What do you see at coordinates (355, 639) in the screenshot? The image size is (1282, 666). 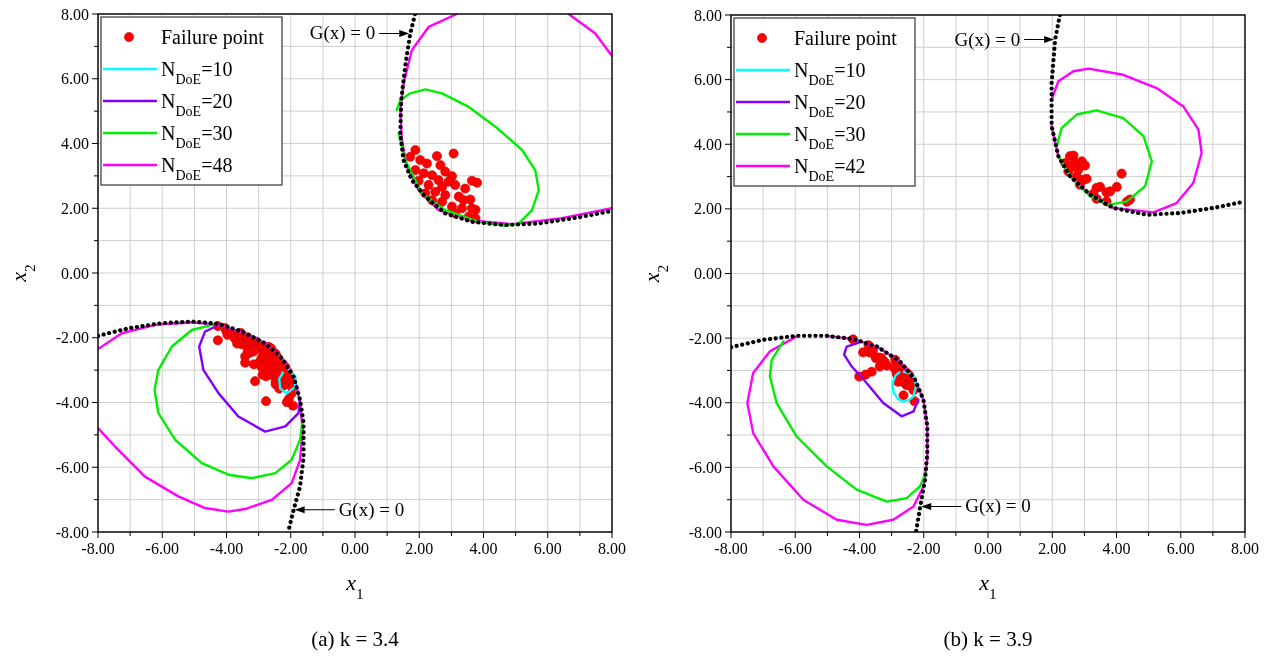 I see `text: (a) k = 3.4` at bounding box center [355, 639].